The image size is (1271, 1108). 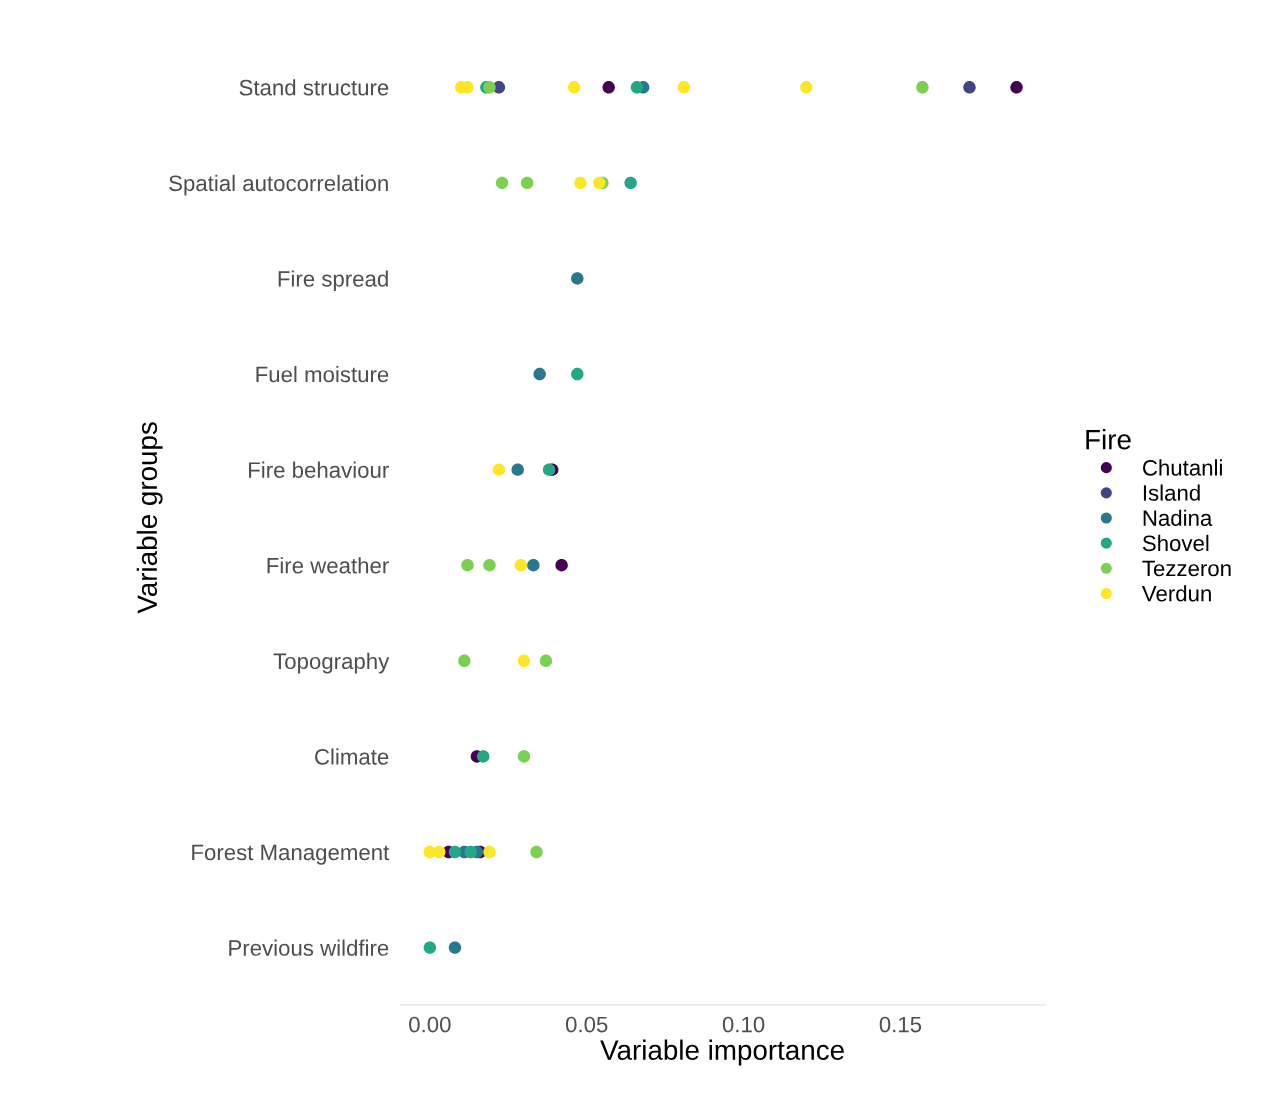 I want to click on legend-label: Shovel, so click(x=1175, y=543).